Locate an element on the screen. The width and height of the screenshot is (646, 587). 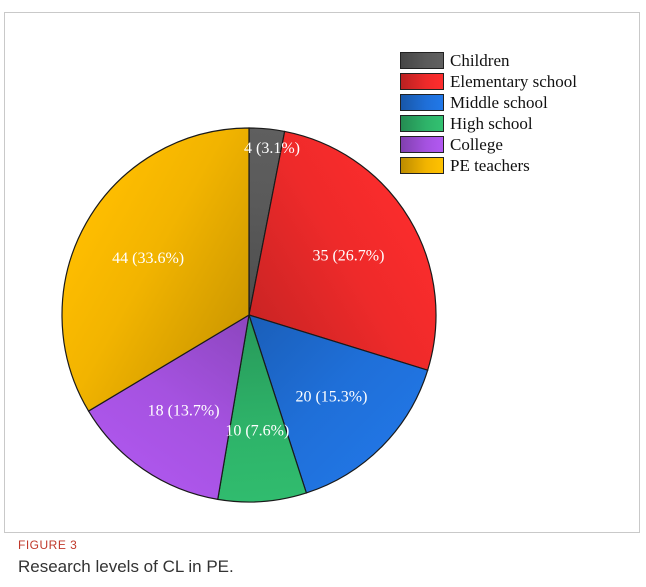
legend-label: PE teachers is located at coordinates (490, 165).